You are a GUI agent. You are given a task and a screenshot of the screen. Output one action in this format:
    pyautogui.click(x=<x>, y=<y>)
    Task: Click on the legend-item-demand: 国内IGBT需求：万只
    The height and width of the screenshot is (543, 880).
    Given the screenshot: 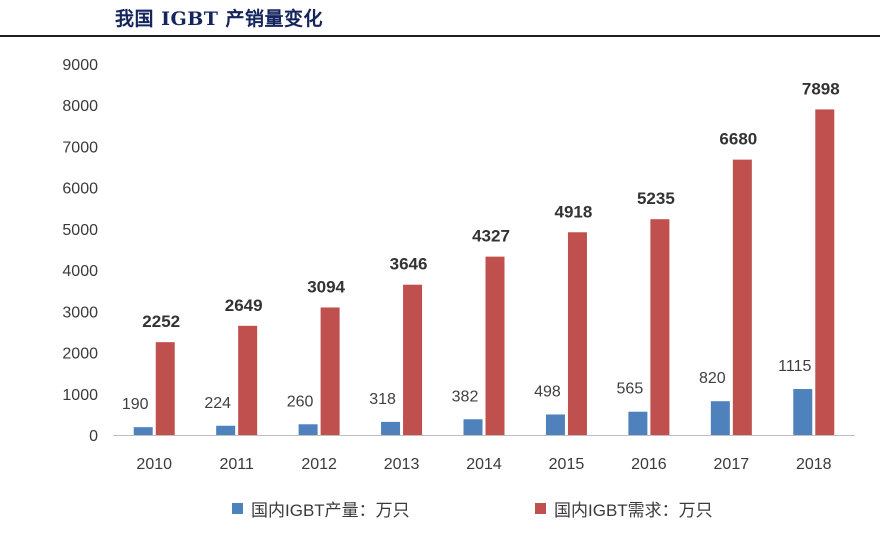 What is the action you would take?
    pyautogui.click(x=624, y=508)
    